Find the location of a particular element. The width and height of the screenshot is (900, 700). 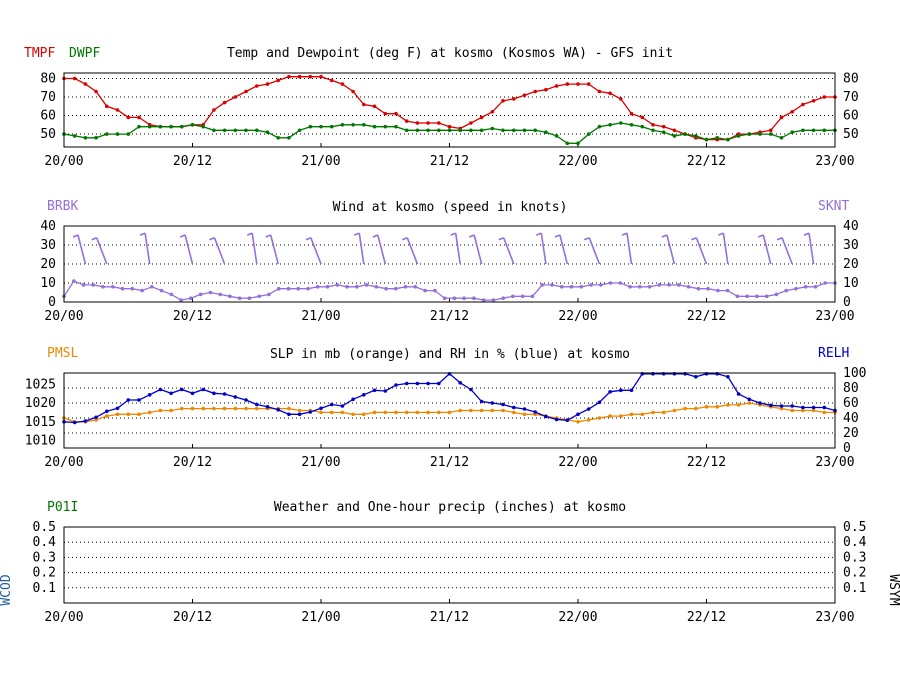

slp-y-ticks-left: 1010 1015 1020 1025 is located at coordinates (40, 412).